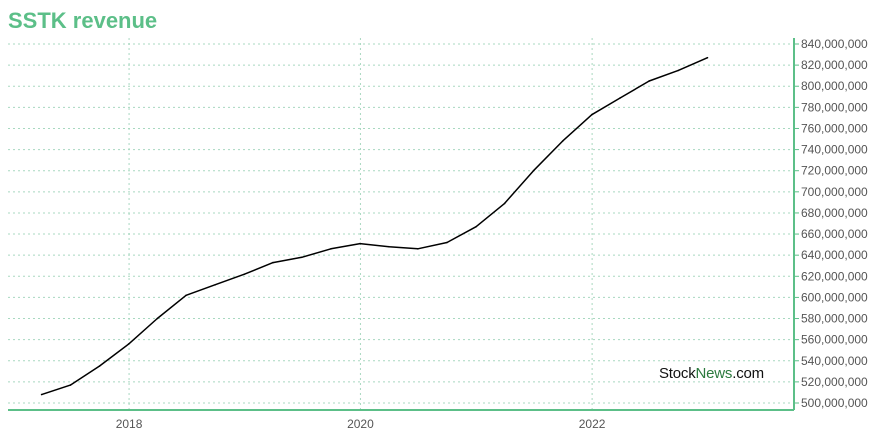 Image resolution: width=880 pixels, height=440 pixels. What do you see at coordinates (834, 255) in the screenshot?
I see `y-tick-label: 640,000,000` at bounding box center [834, 255].